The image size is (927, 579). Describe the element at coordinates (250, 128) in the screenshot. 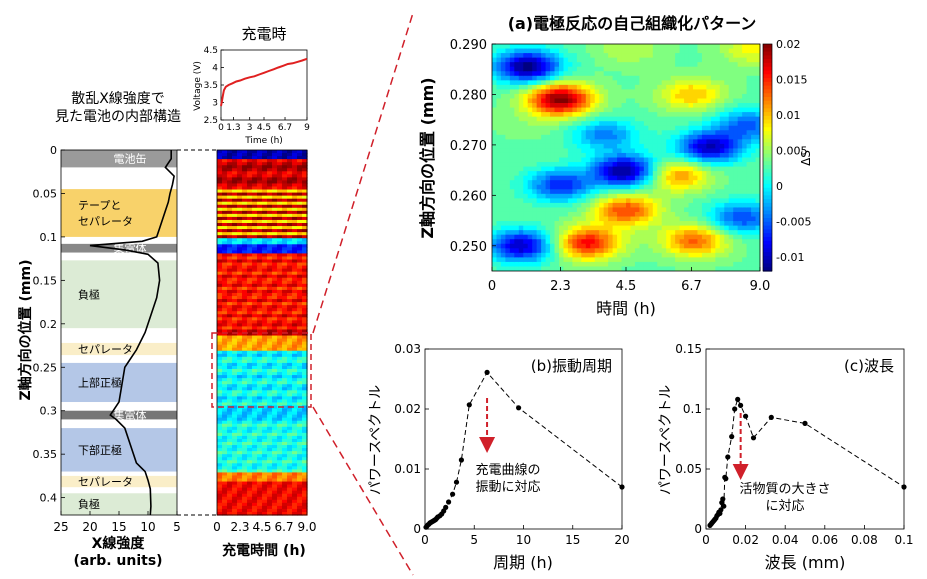

I see `voltage-xtick-label: 3` at that location.